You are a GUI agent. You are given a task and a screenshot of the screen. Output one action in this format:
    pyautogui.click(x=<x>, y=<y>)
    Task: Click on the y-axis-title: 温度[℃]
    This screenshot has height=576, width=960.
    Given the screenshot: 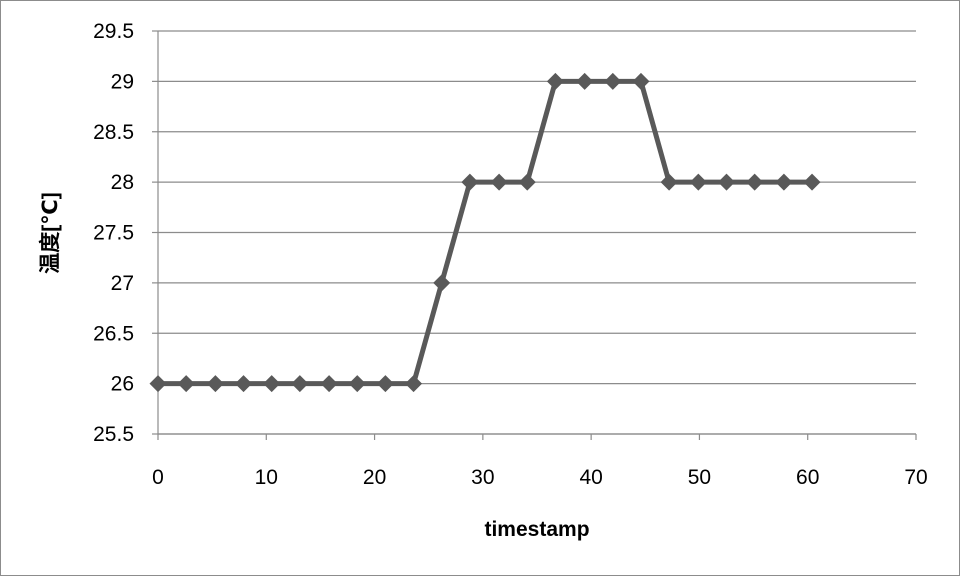 What is the action you would take?
    pyautogui.click(x=50, y=232)
    